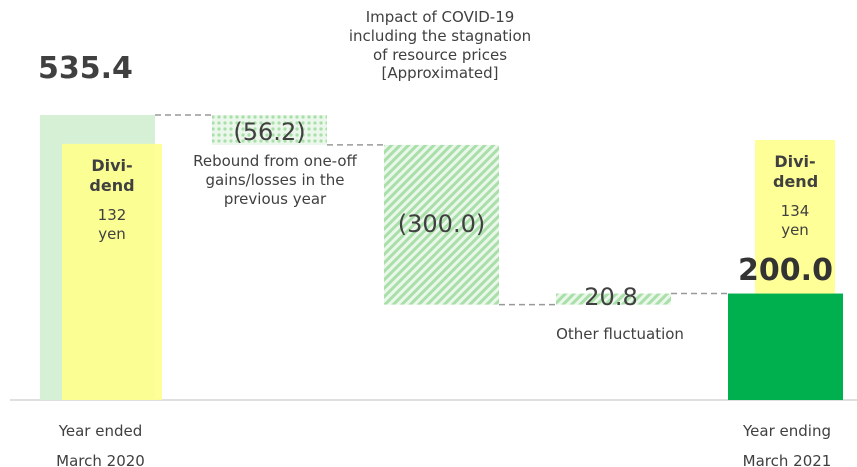  I want to click on dividend-value: 132 yen, so click(112, 224).